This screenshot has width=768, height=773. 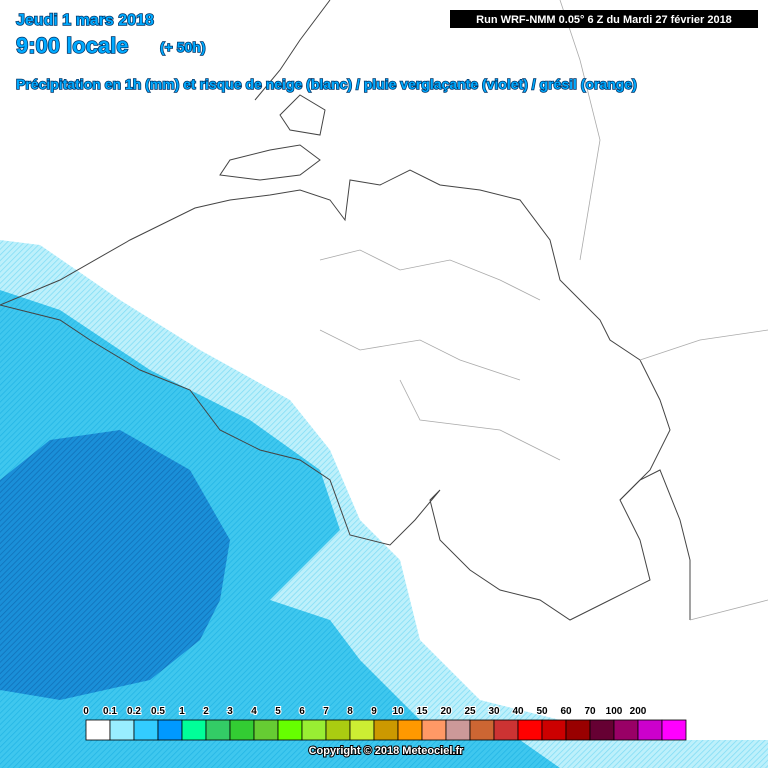 What do you see at coordinates (72, 45) in the screenshot?
I see `time: 9:00 locale` at bounding box center [72, 45].